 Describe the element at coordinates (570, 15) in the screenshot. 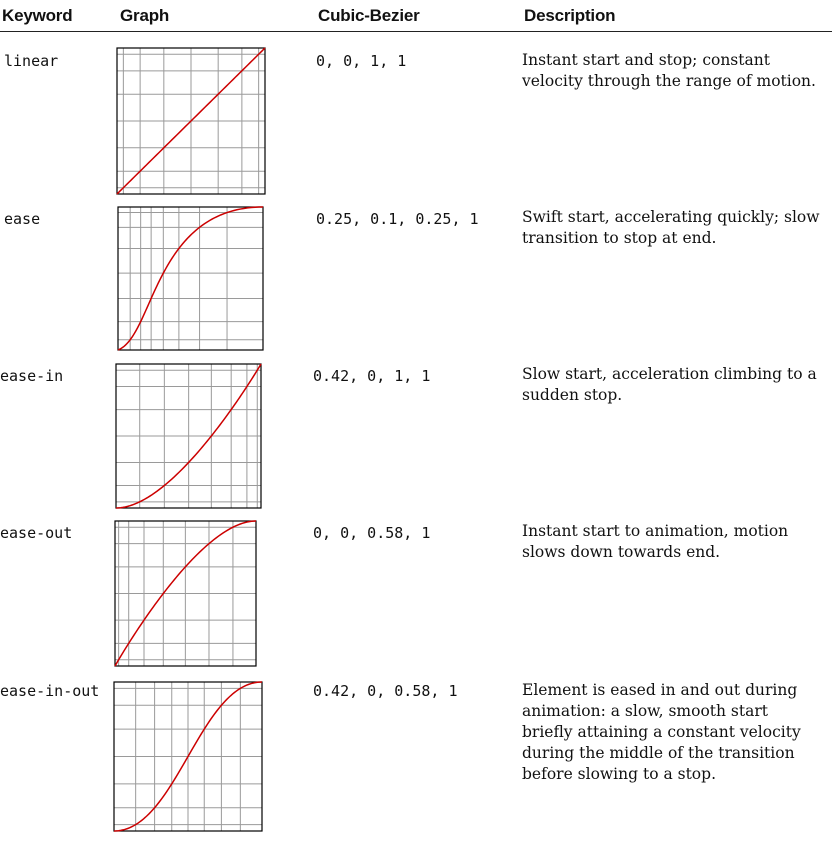

I see `header-description: Description` at that location.